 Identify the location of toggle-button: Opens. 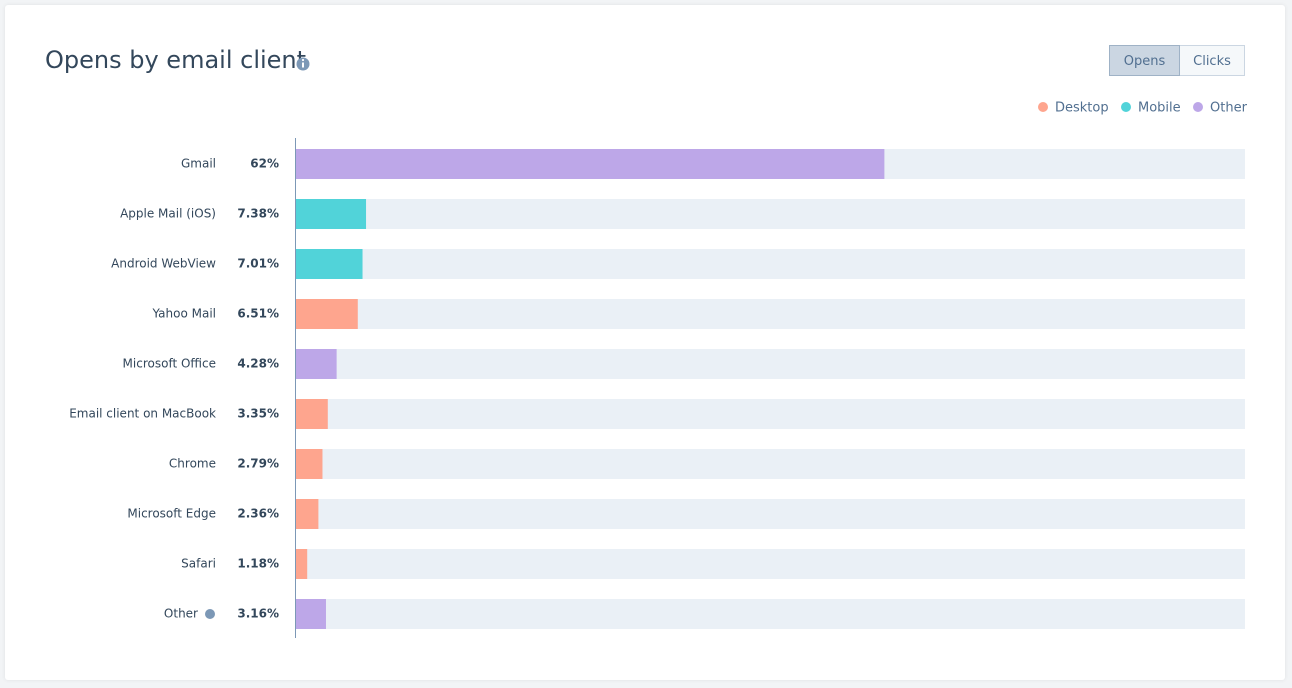
(1144, 60).